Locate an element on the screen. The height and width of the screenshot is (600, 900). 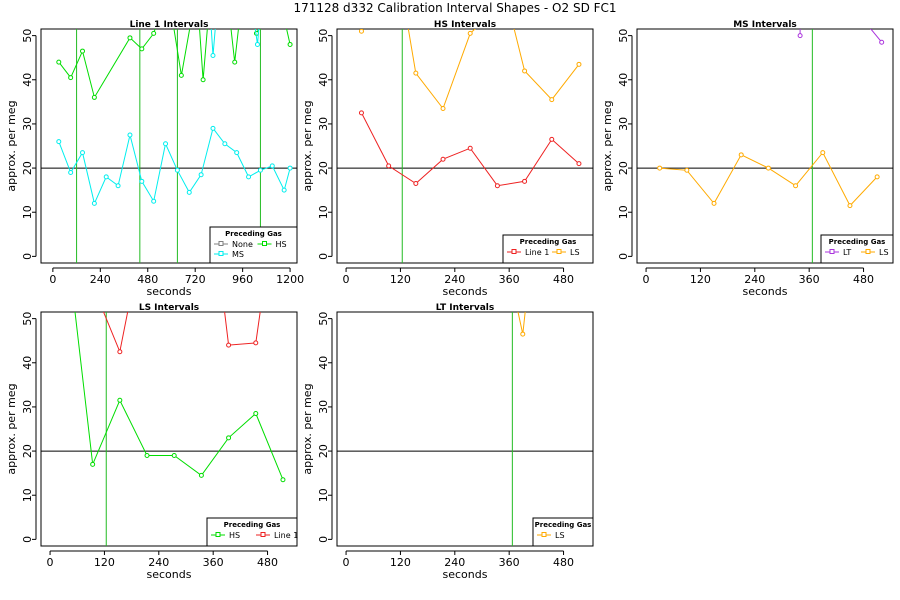
legend-entry-line-1: Line 1 is located at coordinates (528, 252).